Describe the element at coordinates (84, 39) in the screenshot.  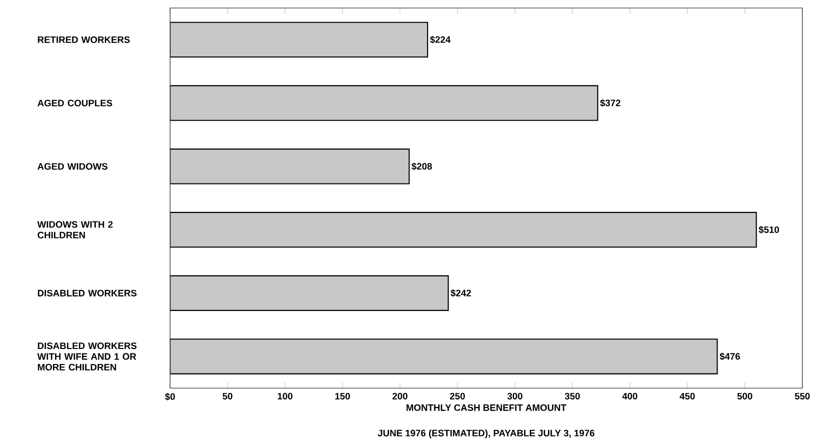
I see `y-tick-label: RETIRED WORKERS` at that location.